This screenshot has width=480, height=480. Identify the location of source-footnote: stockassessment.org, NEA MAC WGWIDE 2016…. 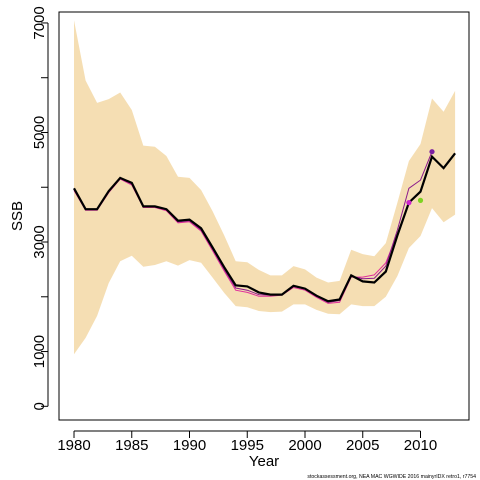
(391, 477).